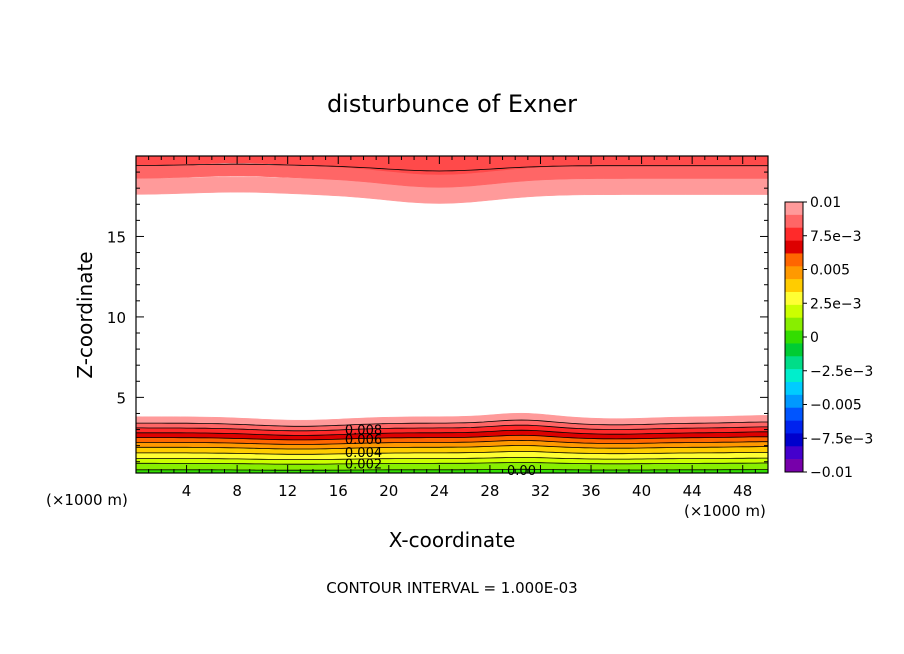 Image resolution: width=904 pixels, height=654 pixels. I want to click on x-tick-label: 4, so click(187, 491).